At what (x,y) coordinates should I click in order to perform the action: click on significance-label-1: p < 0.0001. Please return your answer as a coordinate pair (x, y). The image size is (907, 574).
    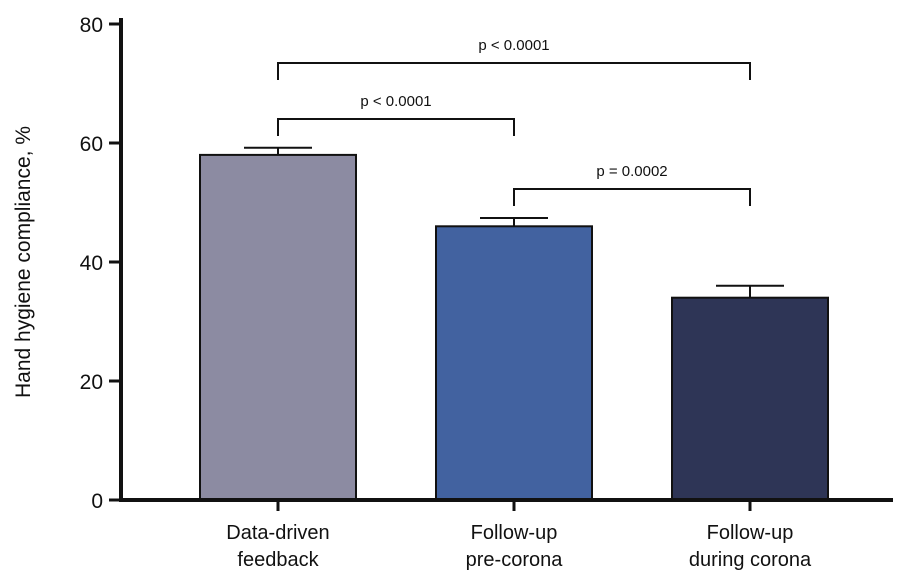
    Looking at the image, I should click on (513, 45).